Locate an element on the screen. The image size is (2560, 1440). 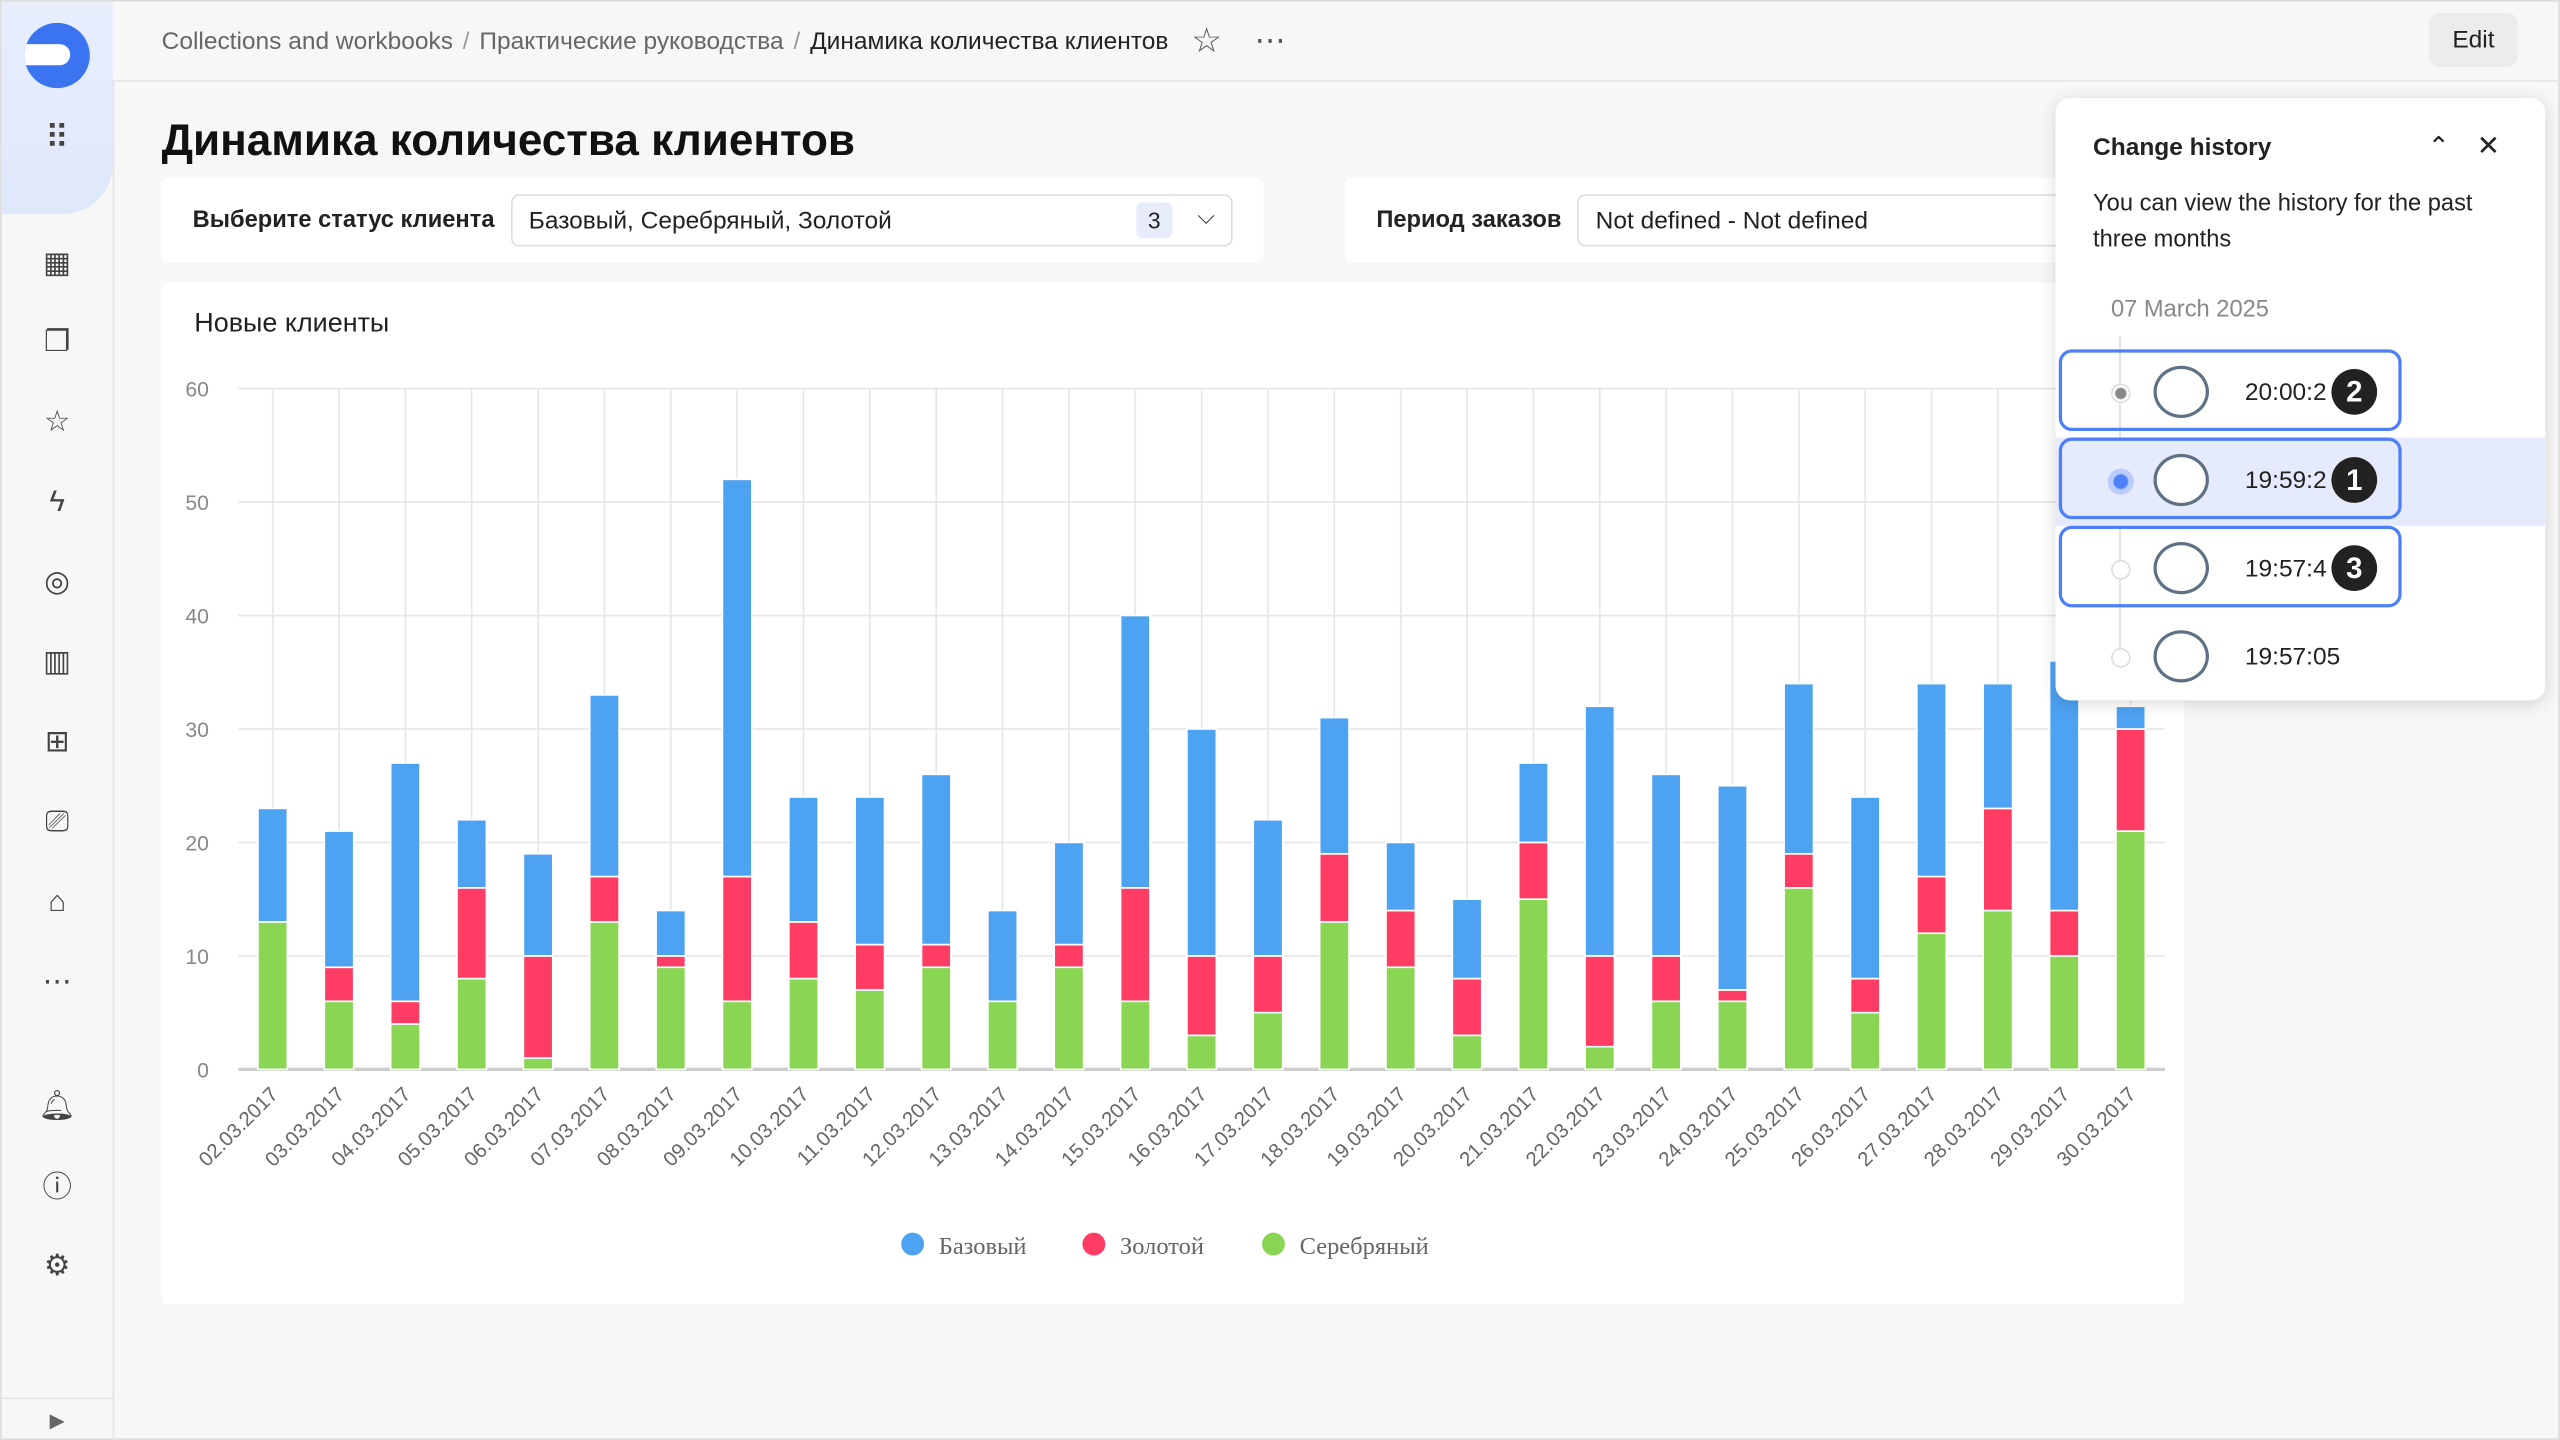
favorite-star-icon: ☆ is located at coordinates (1207, 41).